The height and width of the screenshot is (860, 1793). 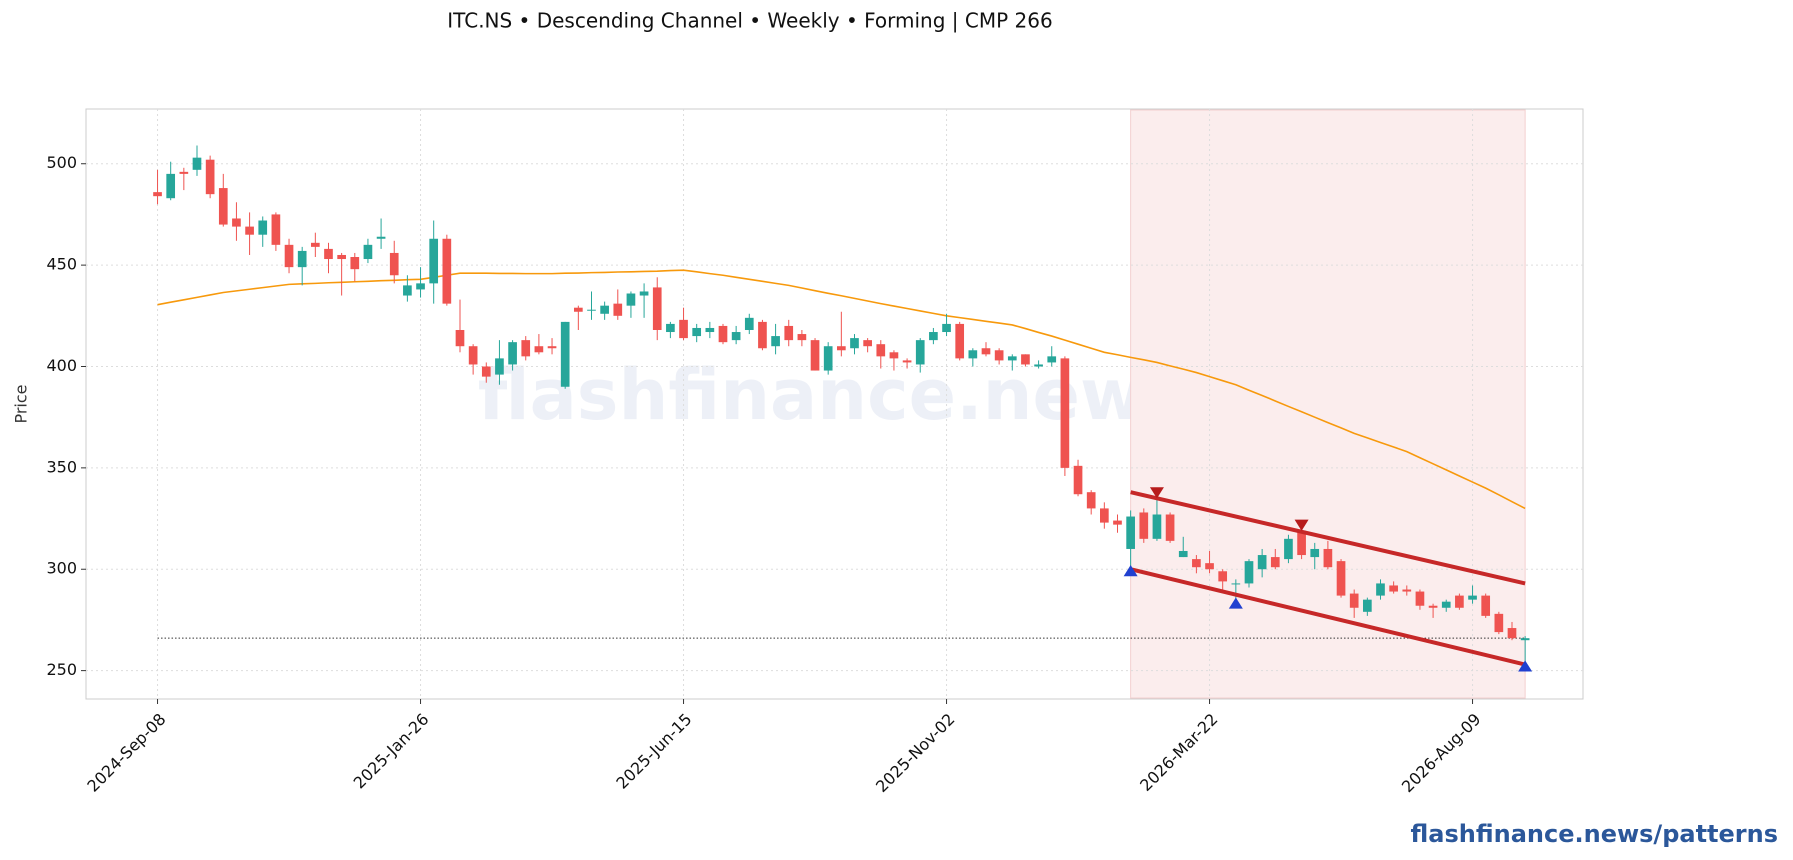 What do you see at coordinates (1594, 834) in the screenshot?
I see `footer-link: flashfinance.news/patterns` at bounding box center [1594, 834].